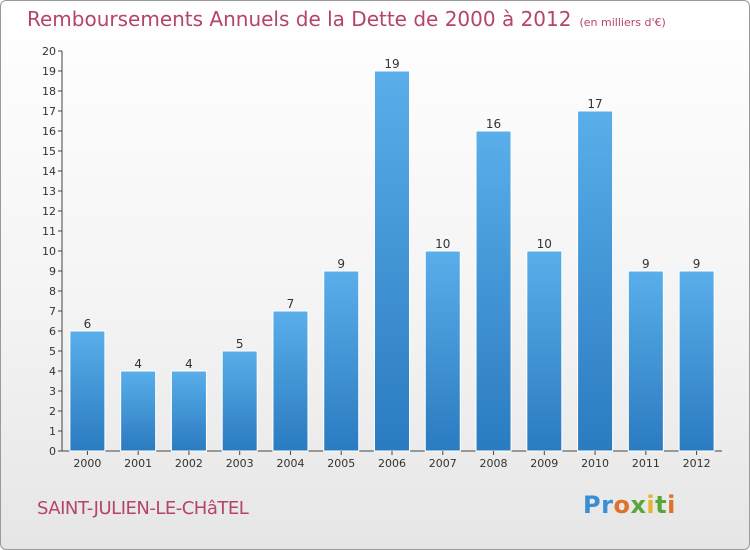  I want to click on y-tick-label: 0, so click(52, 451).